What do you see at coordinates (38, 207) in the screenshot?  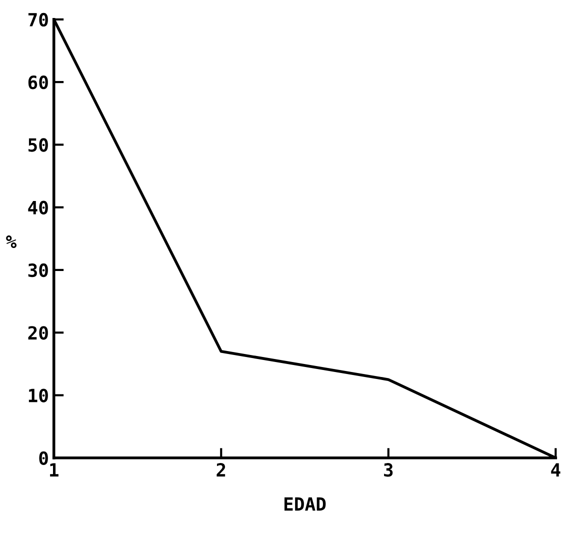 I see `y-tick-label: 40` at bounding box center [38, 207].